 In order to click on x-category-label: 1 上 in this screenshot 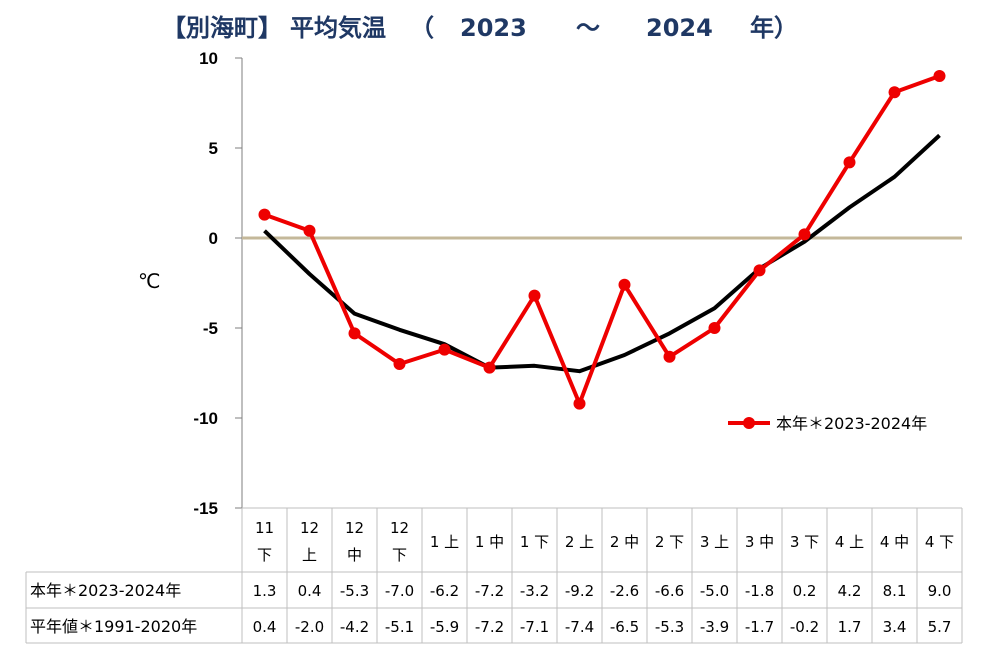, I will do `click(444, 542)`.